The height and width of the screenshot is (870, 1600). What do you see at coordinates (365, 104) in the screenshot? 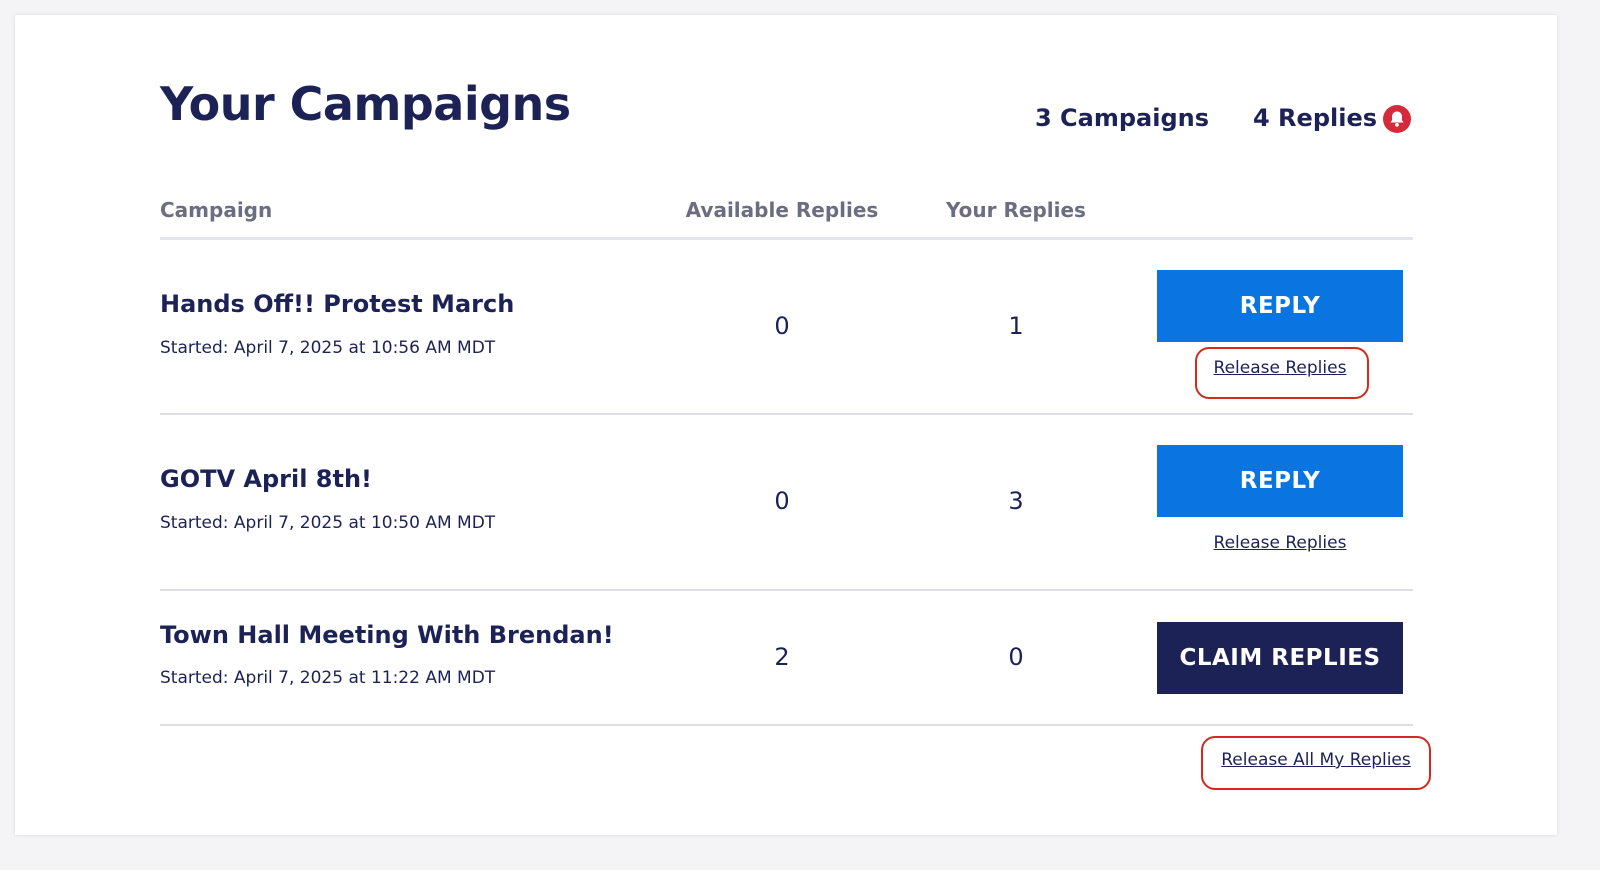
I see `page-title: Your Campaigns` at bounding box center [365, 104].